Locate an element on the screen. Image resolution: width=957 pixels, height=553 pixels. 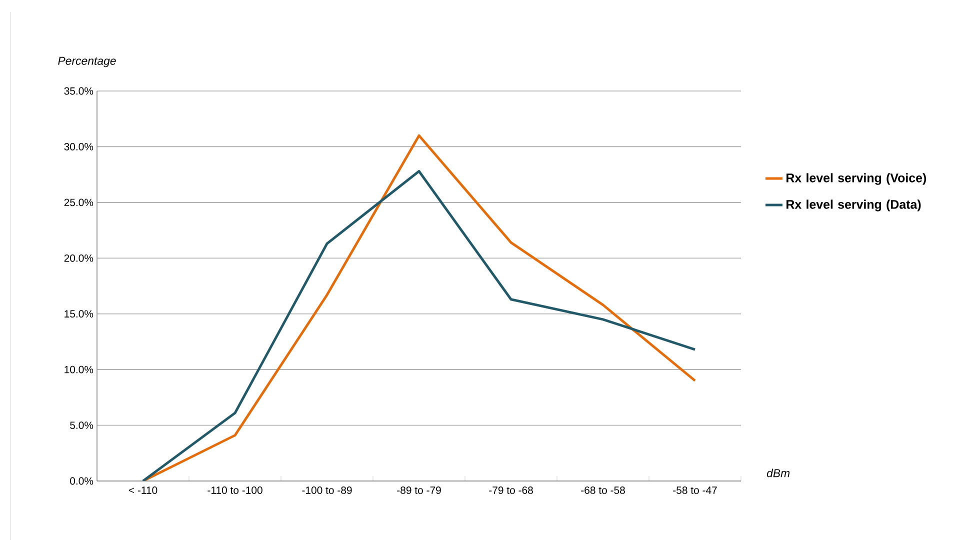
x-tick-label: -110 to -100 is located at coordinates (235, 490).